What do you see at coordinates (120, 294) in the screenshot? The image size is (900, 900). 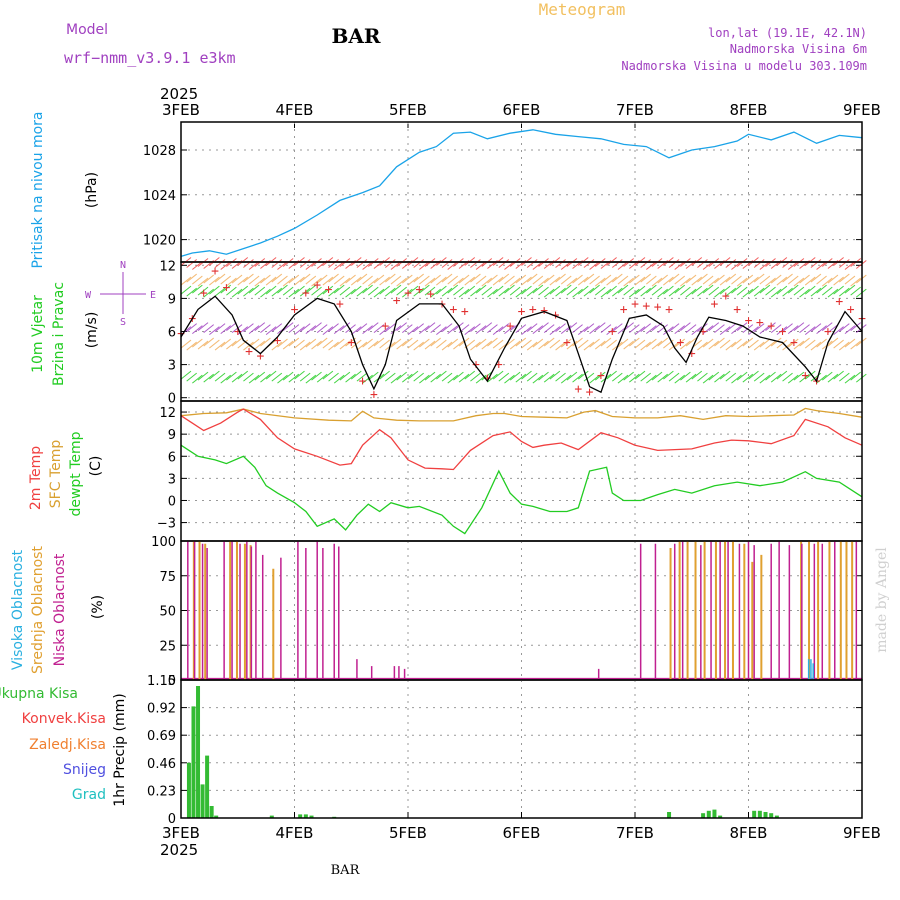 I see `compass-rose: N W E S` at bounding box center [120, 294].